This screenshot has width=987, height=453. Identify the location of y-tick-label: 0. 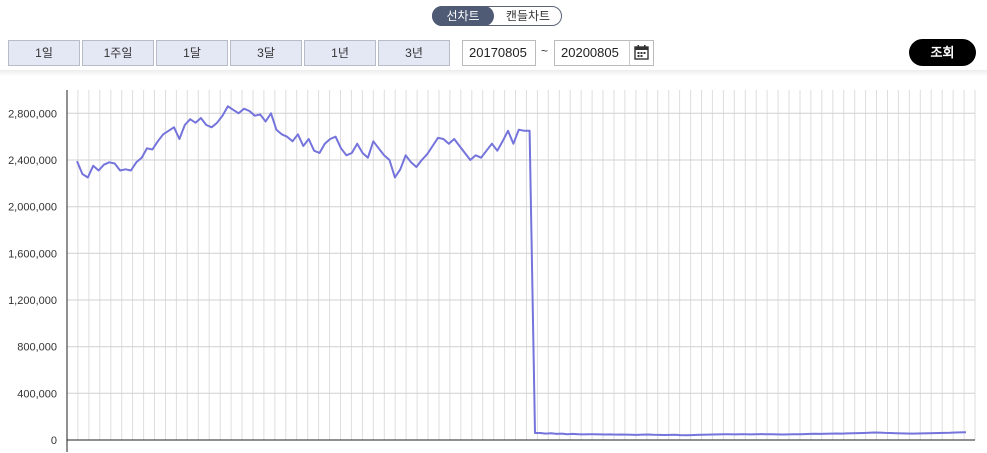
(54, 441).